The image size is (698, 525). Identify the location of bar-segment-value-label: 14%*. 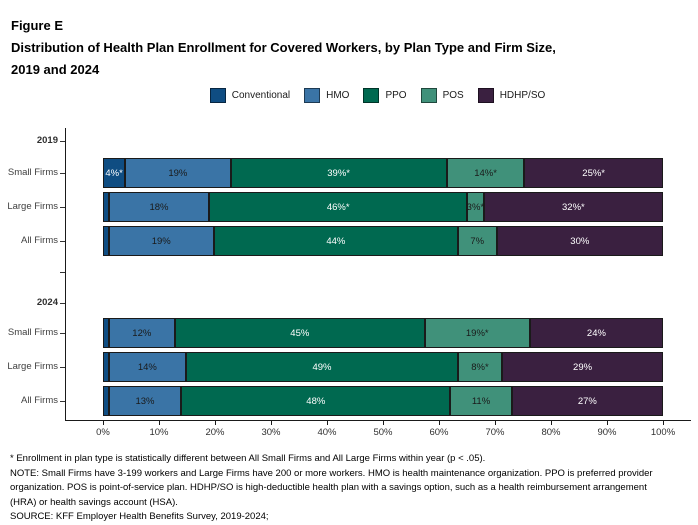
(485, 173).